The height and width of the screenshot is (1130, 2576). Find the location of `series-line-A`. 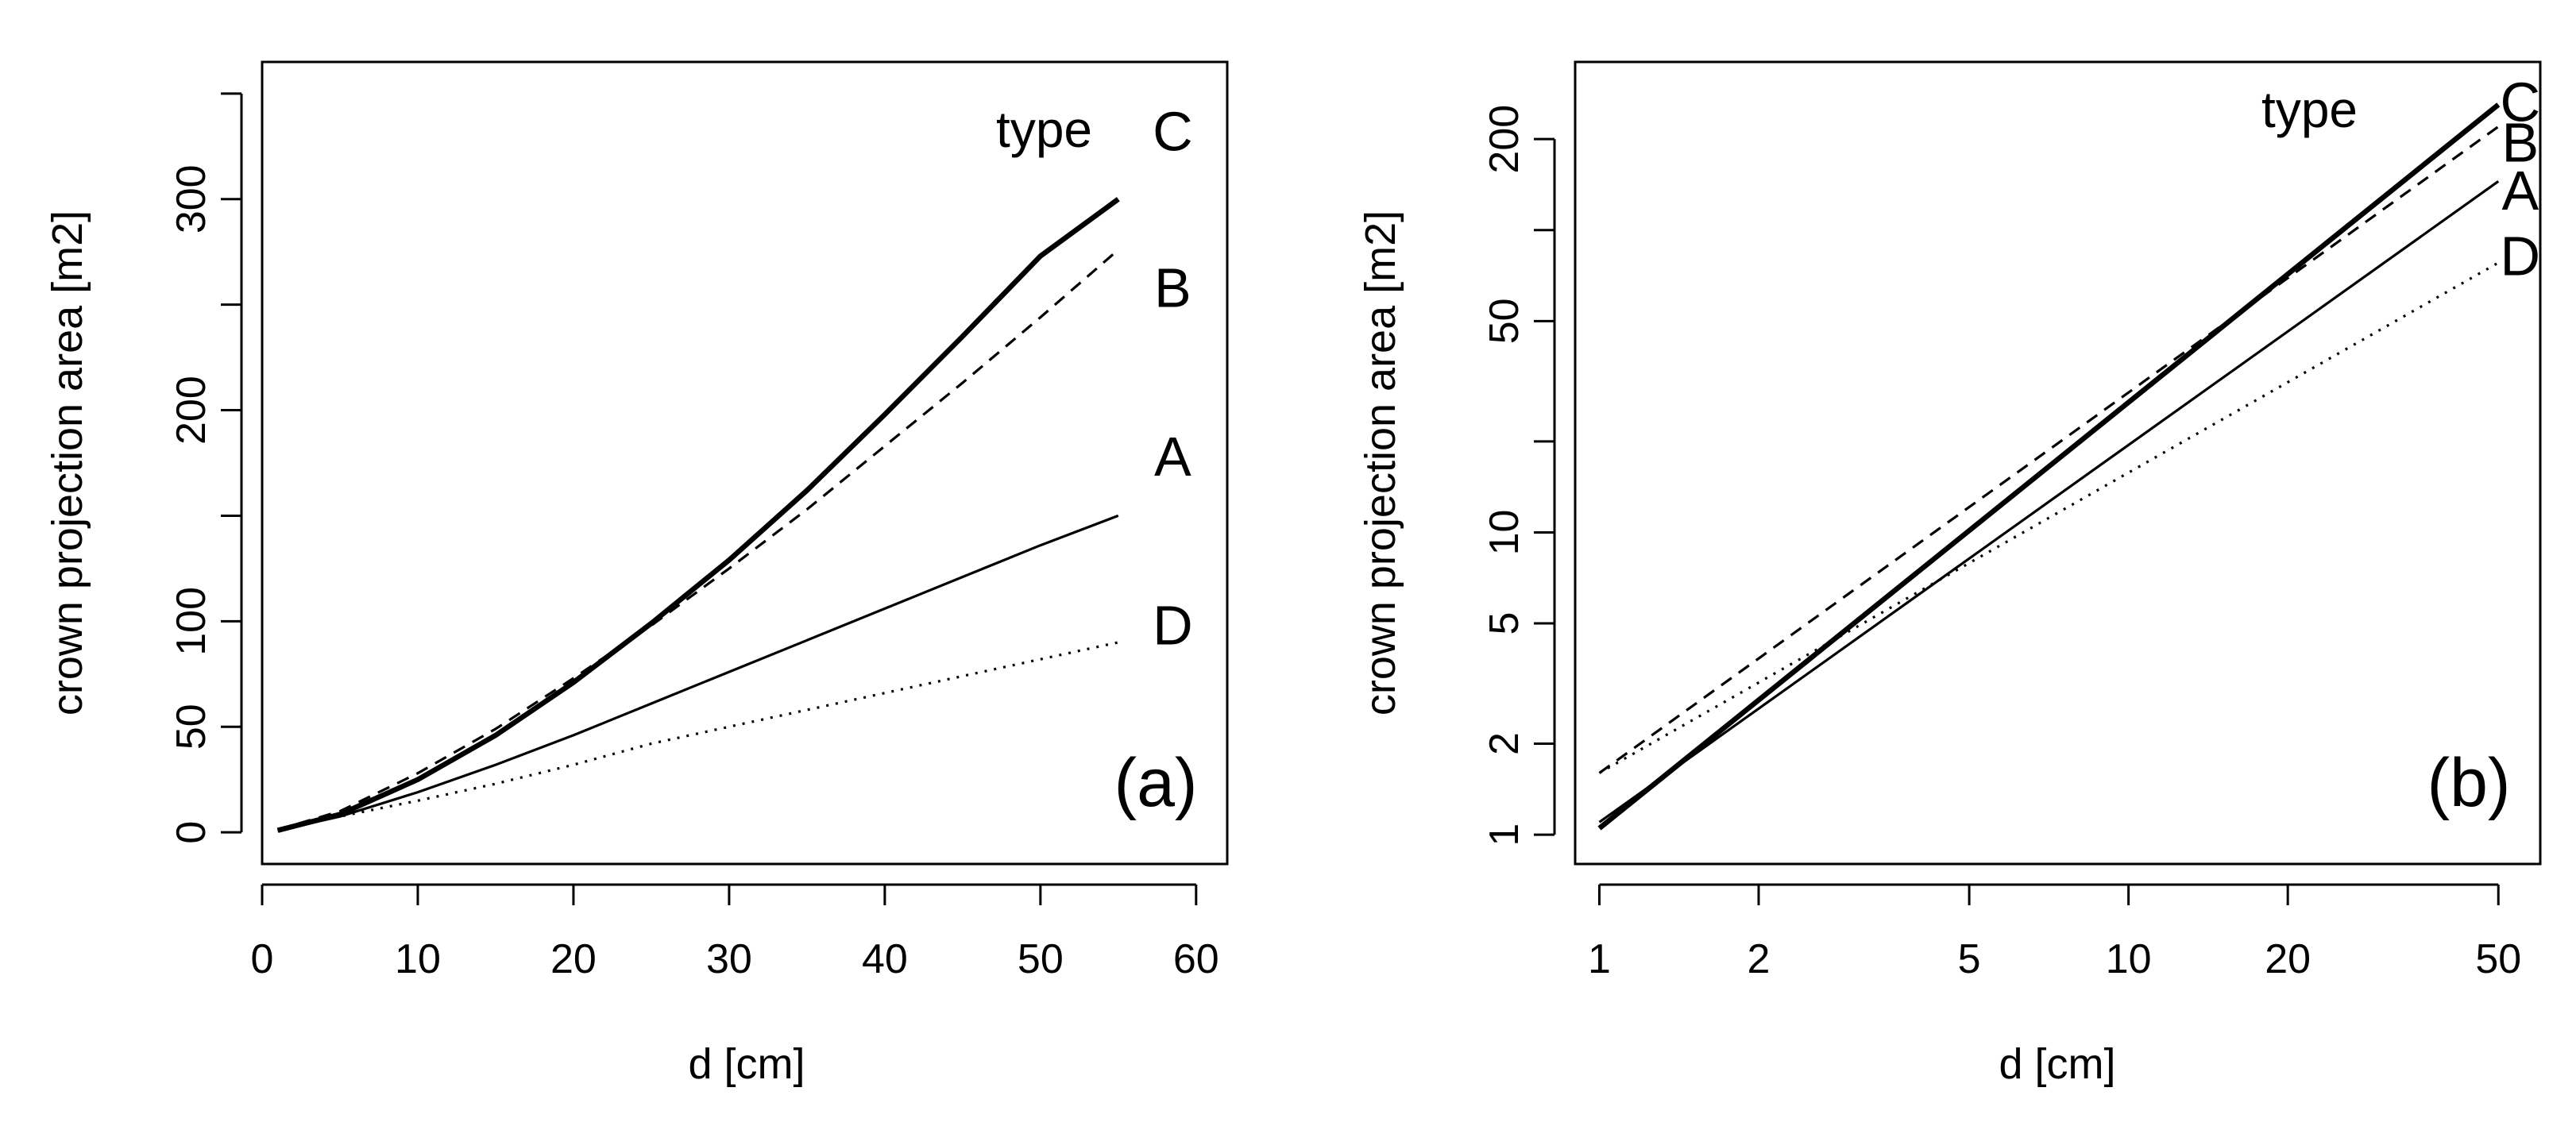

series-line-A is located at coordinates (698, 673).